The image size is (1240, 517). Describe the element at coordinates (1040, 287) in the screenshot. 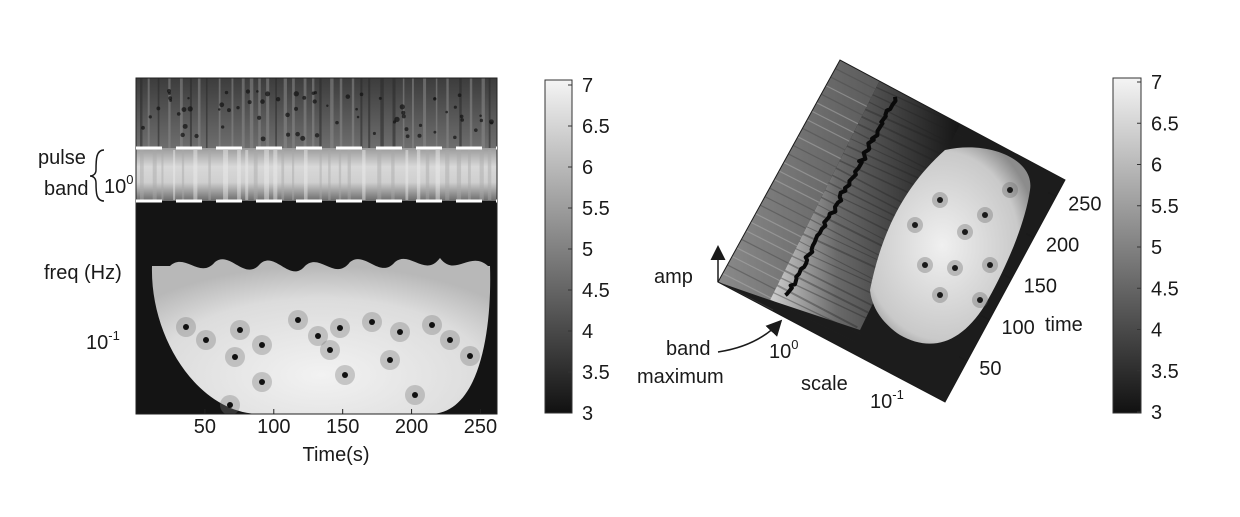

I see `time-tick-label: 150` at that location.